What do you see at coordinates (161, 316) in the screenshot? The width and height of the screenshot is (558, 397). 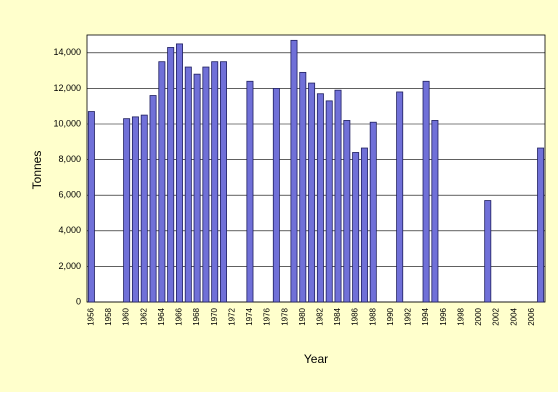 I see `x-tick-label: 1964` at bounding box center [161, 316].